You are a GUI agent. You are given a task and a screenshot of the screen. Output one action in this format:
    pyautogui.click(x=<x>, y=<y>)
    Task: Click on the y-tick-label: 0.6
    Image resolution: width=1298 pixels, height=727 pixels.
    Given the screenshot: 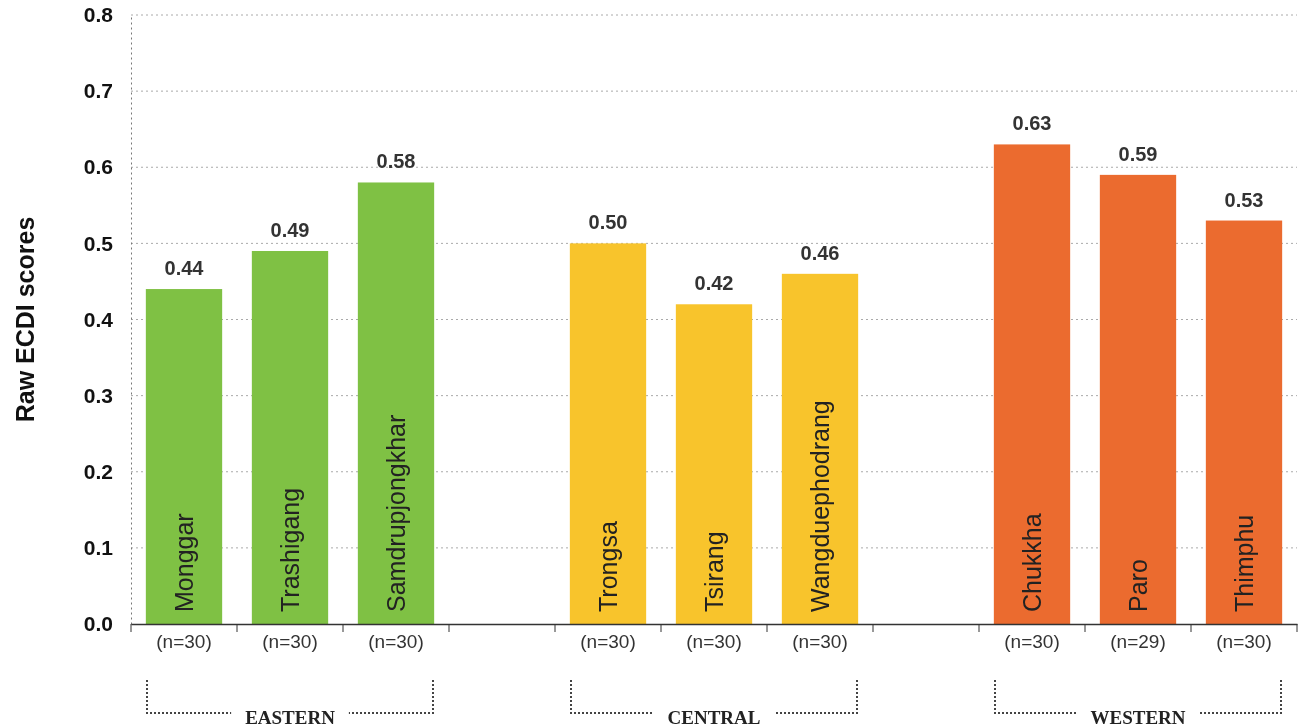 What is the action you would take?
    pyautogui.click(x=98, y=167)
    